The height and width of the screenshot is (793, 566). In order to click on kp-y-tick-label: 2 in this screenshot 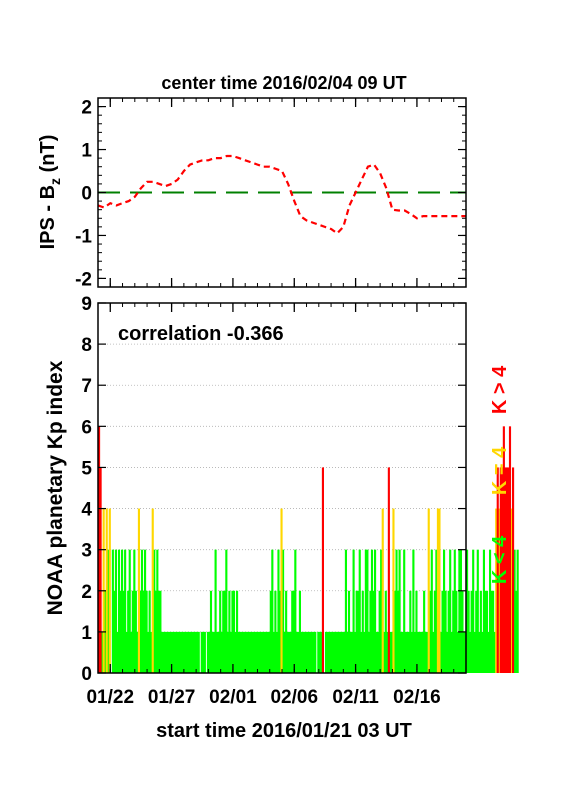, I will do `click(86, 592)`.